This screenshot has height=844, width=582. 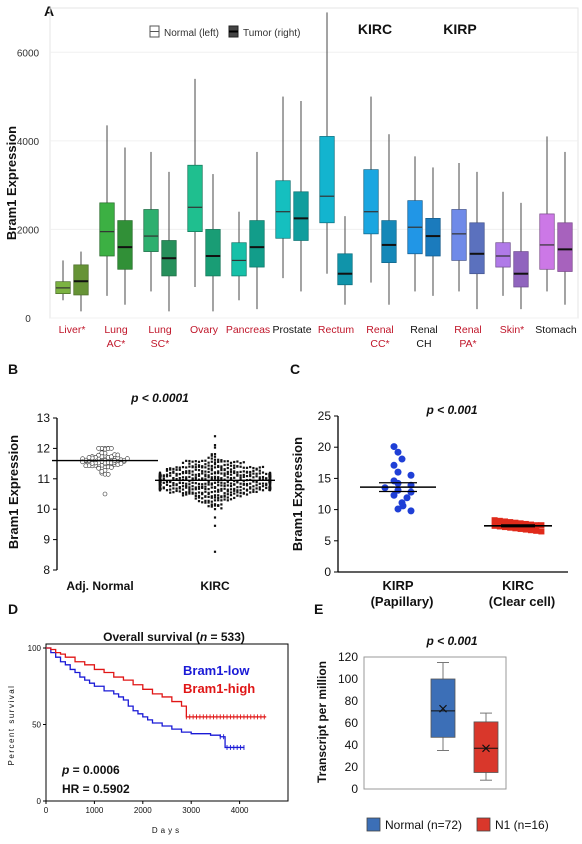 I want to click on box-10-normal, so click(x=503, y=243).